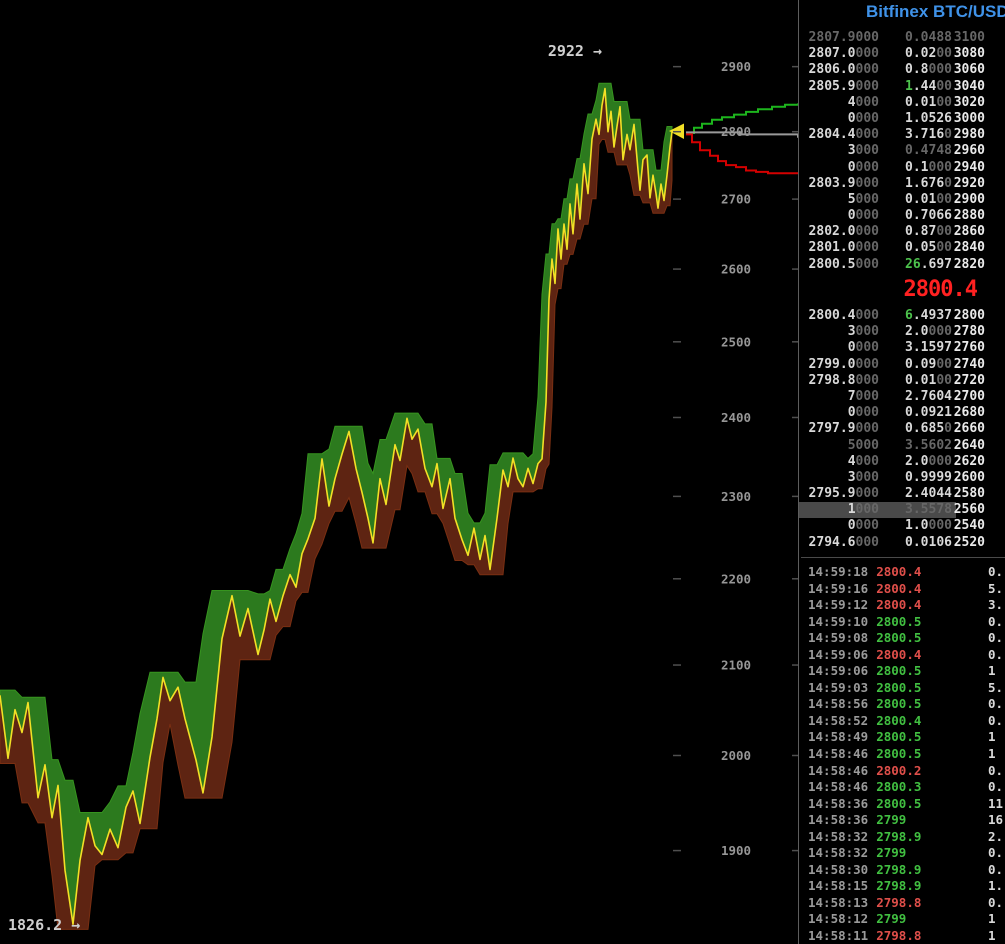 The height and width of the screenshot is (944, 1005). I want to click on price-segment: 1, so click(851, 510).